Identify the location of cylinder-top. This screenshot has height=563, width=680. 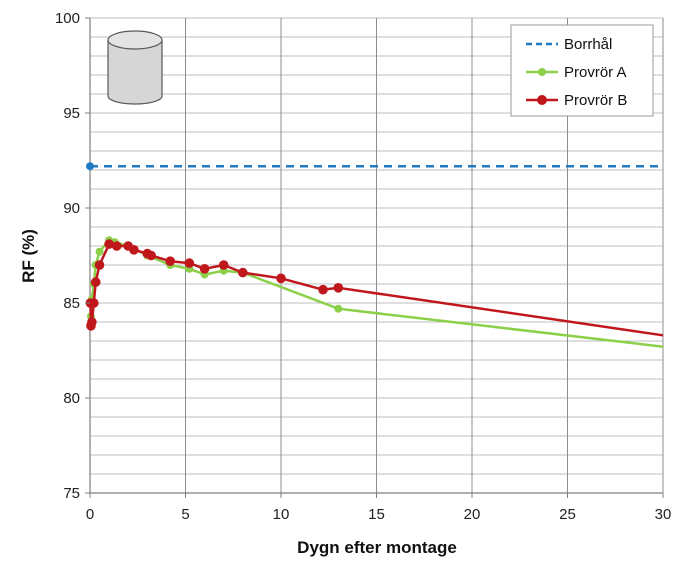
(135, 40).